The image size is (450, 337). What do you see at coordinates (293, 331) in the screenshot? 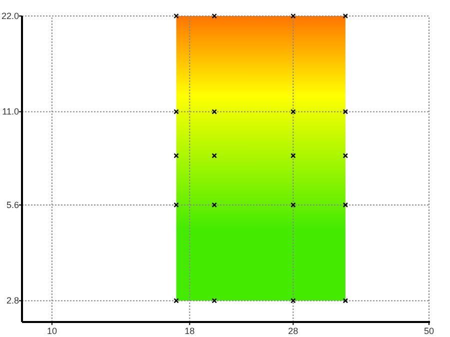
I see `x-tick-label: 28` at bounding box center [293, 331].